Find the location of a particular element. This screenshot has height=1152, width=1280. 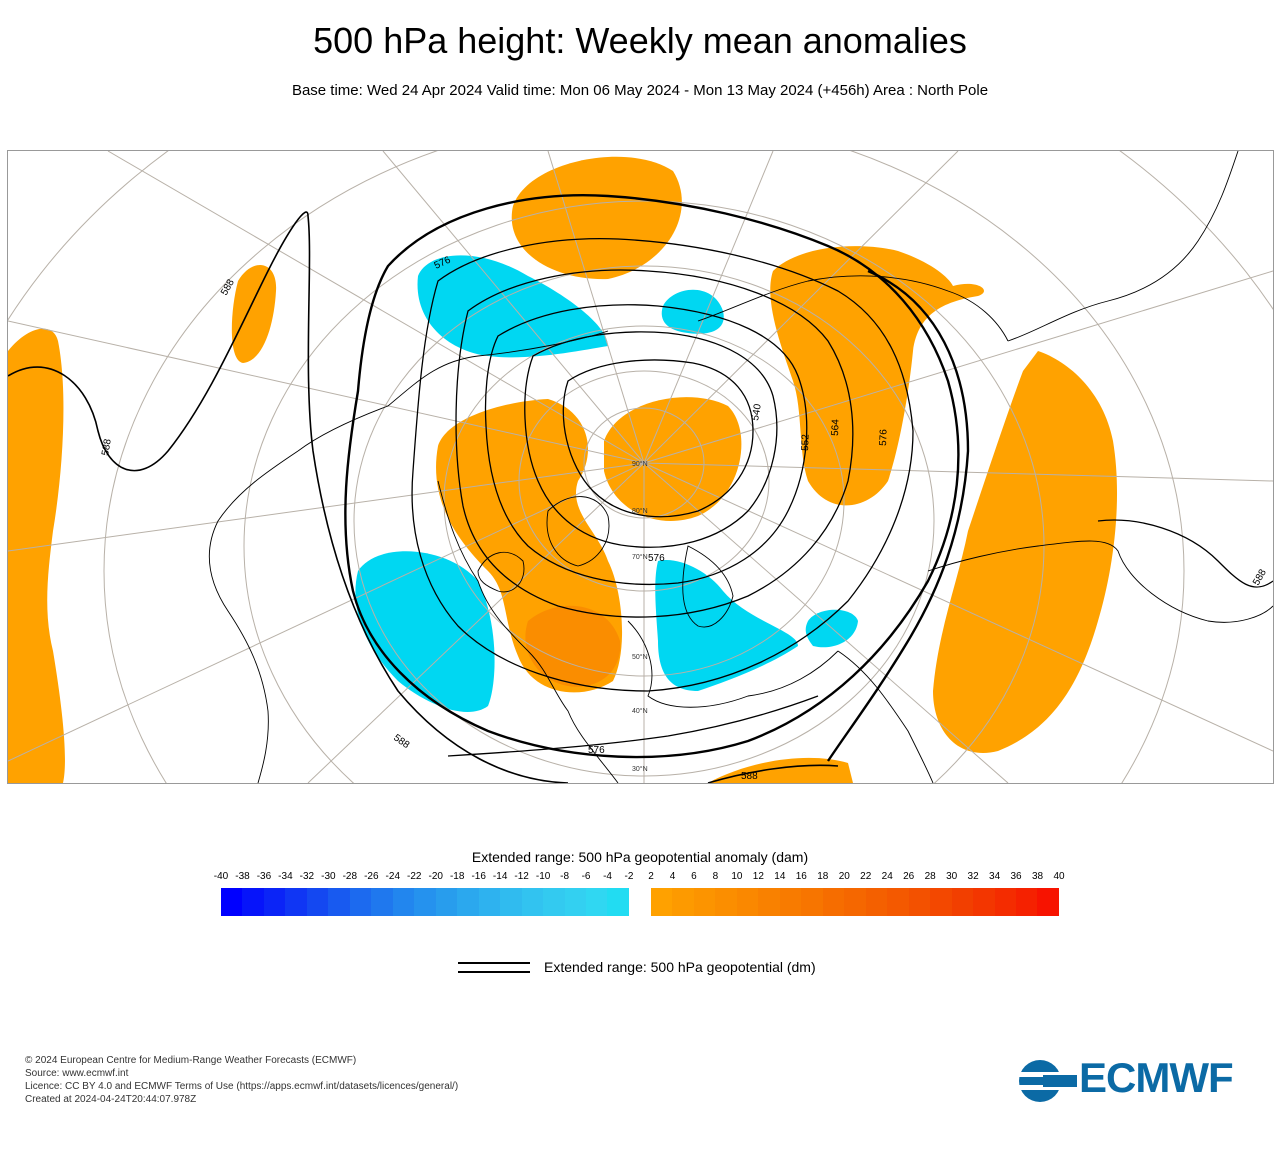

coast-greenland is located at coordinates (578, 531).